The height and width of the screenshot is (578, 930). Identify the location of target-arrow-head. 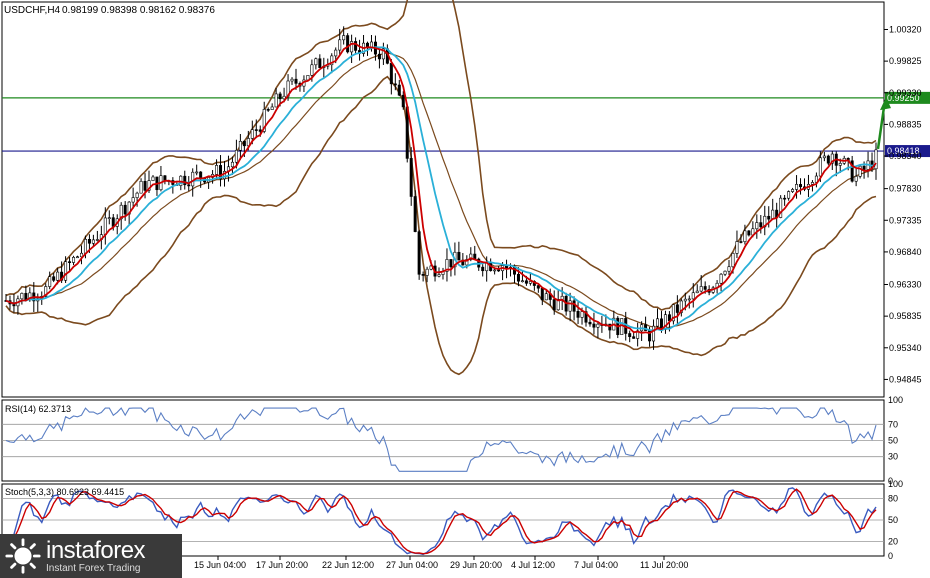
(885, 104).